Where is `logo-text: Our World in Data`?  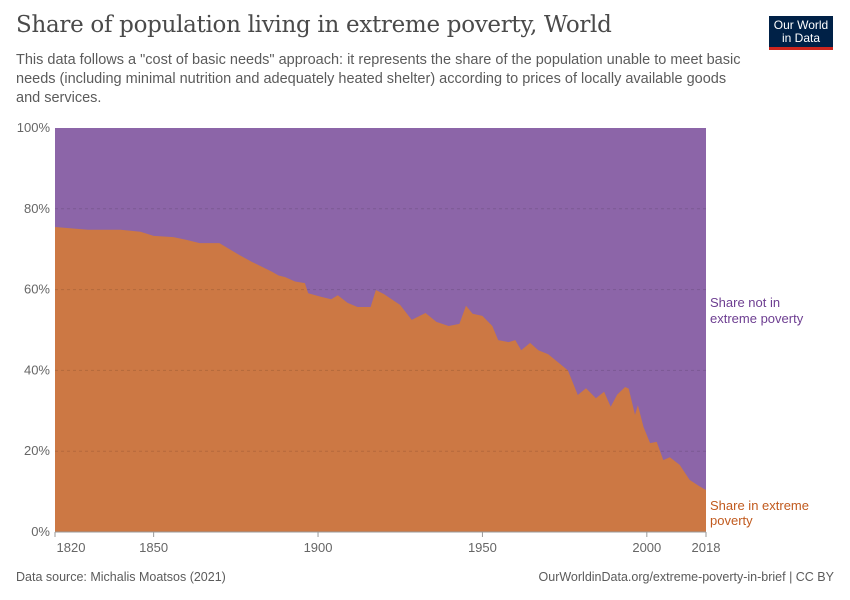
logo-text: Our World in Data is located at coordinates (801, 31).